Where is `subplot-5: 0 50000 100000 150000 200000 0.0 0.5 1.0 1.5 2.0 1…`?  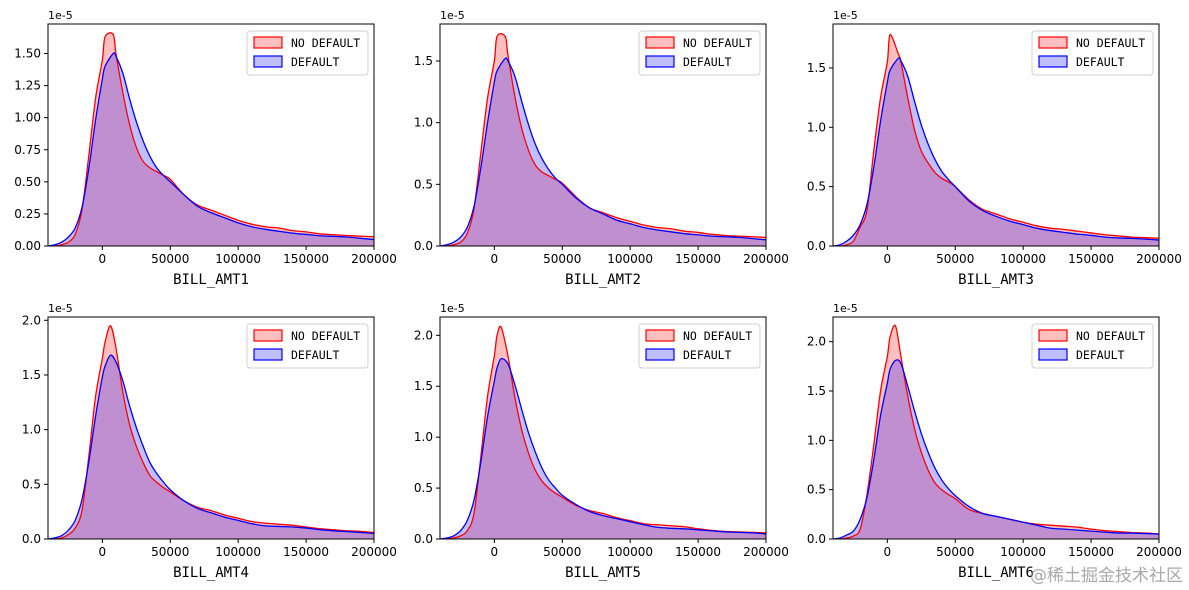 subplot-5: 0 50000 100000 150000 200000 0.0 0.5 1.0 1.5 2.0 1… is located at coordinates (601, 441).